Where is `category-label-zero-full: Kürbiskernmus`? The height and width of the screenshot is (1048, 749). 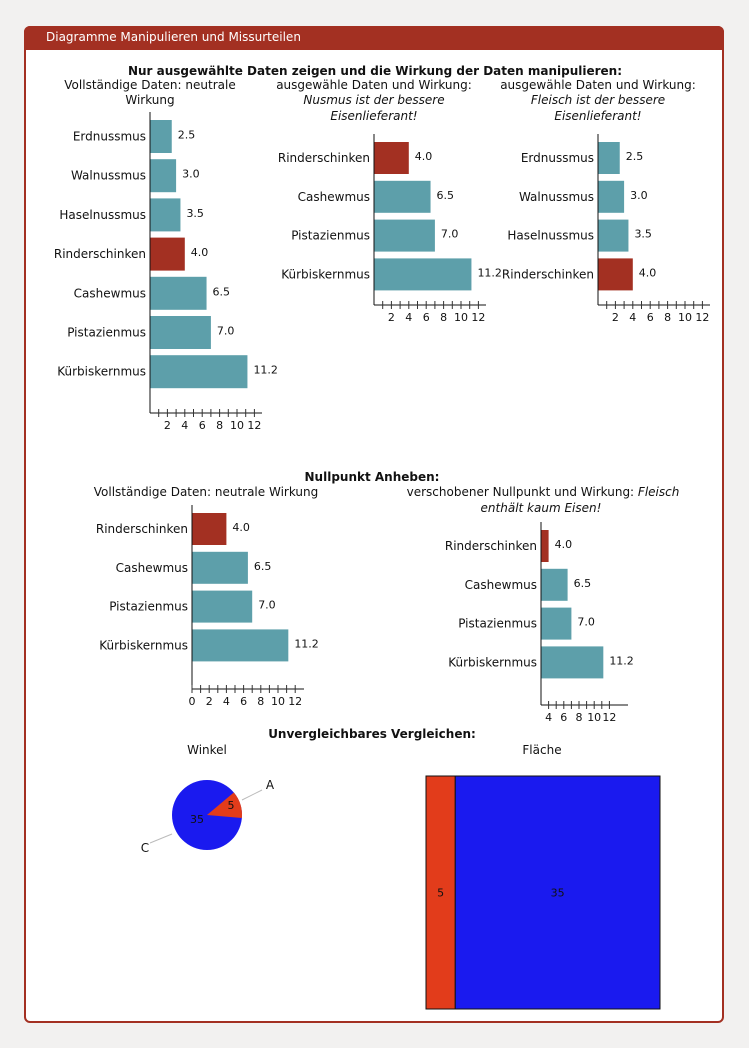 category-label-zero-full: Kürbiskernmus is located at coordinates (143, 645).